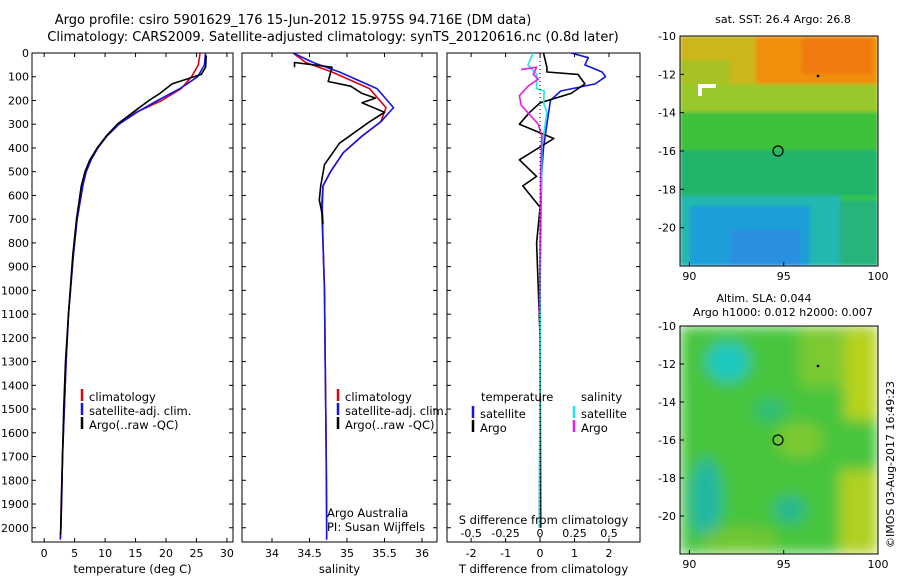 The width and height of the screenshot is (900, 580). Describe the element at coordinates (378, 397) in the screenshot. I see `legend-label: climatology` at that location.